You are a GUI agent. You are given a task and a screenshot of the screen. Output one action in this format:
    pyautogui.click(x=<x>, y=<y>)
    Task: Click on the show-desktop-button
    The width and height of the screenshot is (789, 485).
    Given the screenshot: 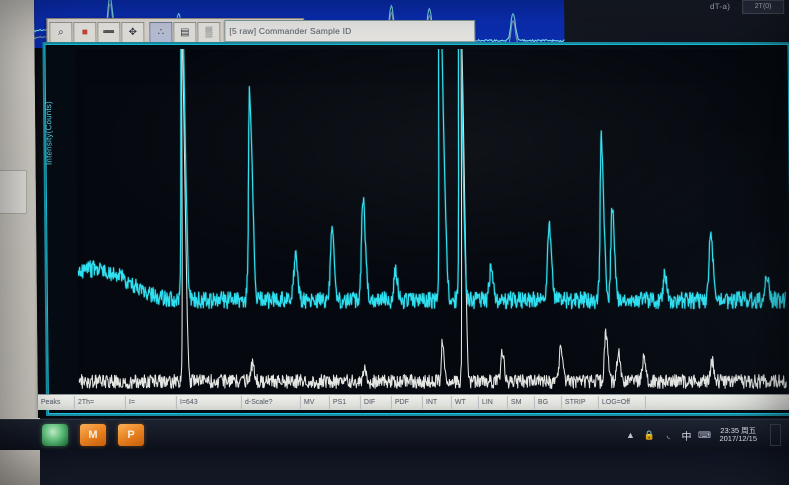 What is the action you would take?
    pyautogui.click(x=775, y=435)
    